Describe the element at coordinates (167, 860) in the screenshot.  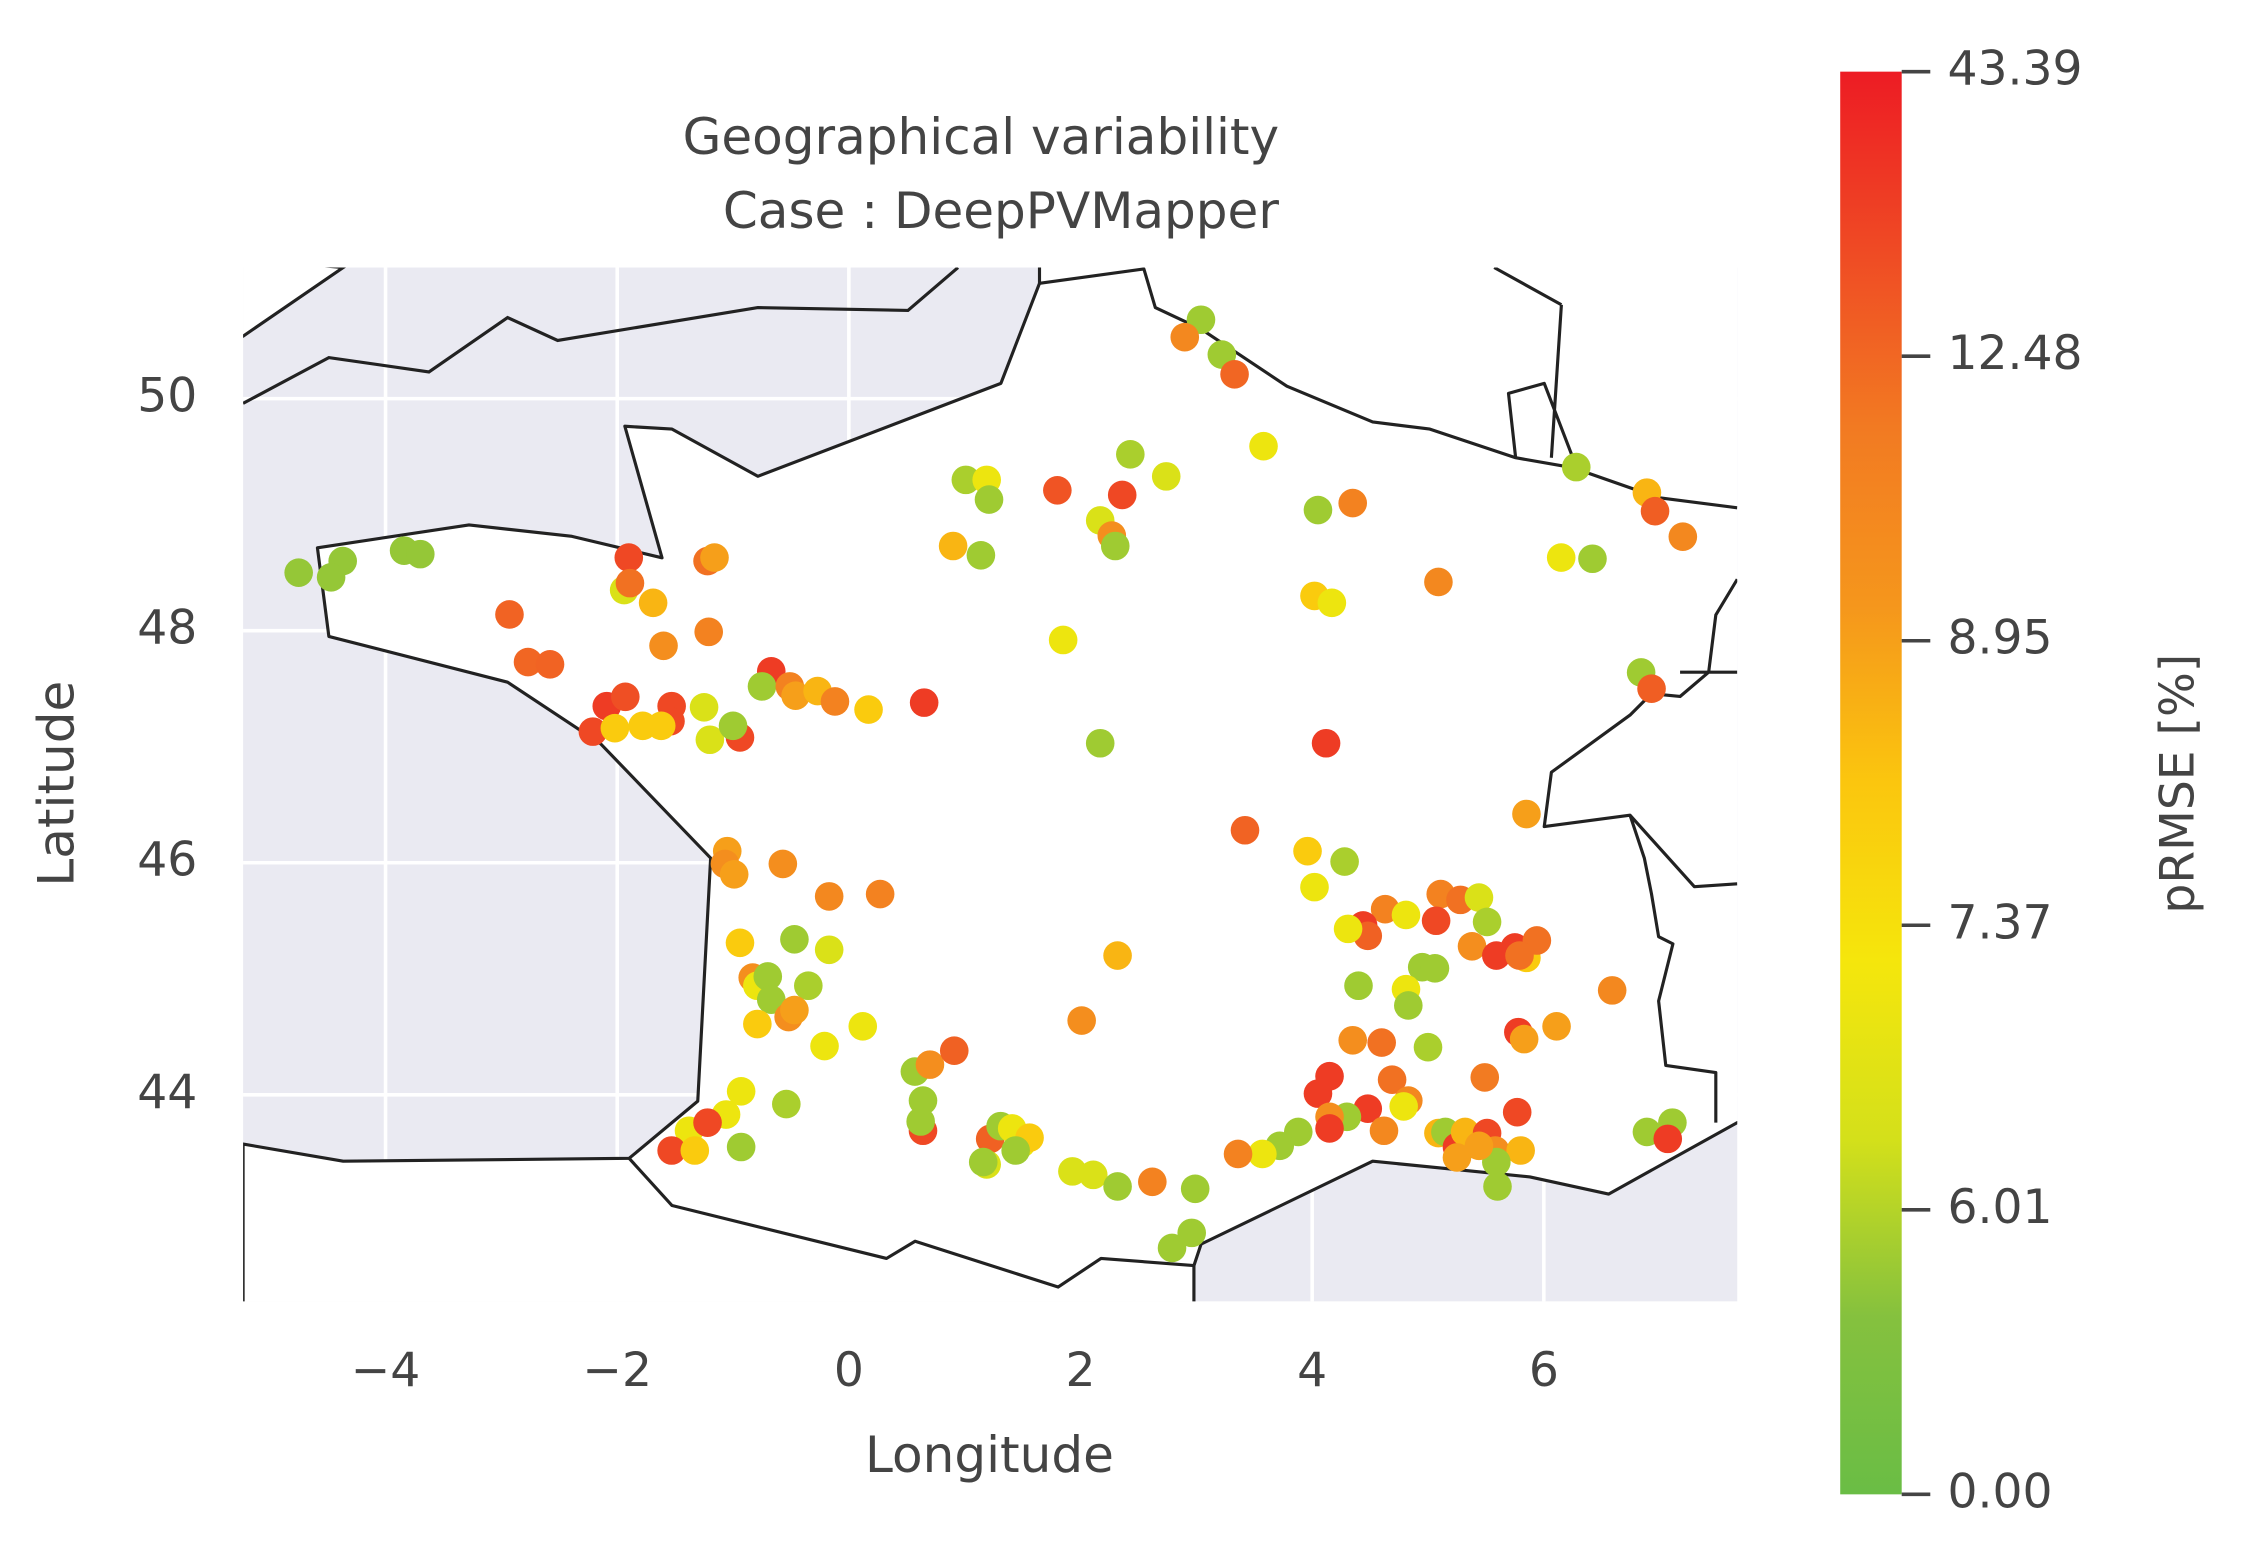
I see `y-tick-label: 46` at that location.